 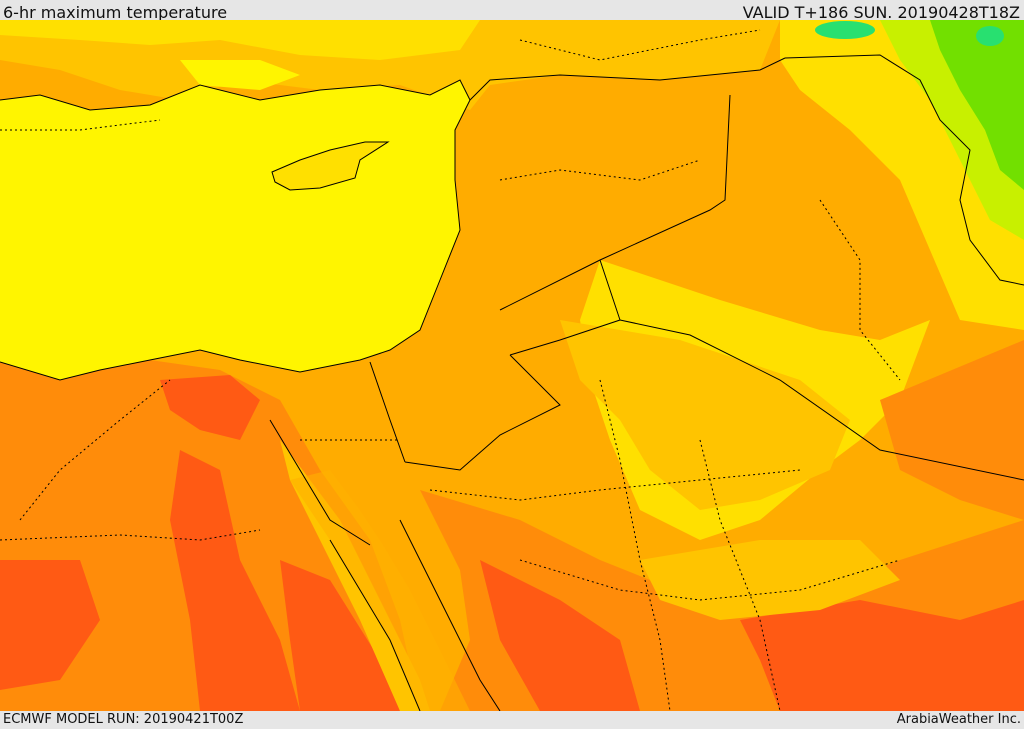 What do you see at coordinates (123, 719) in the screenshot?
I see `model-run-label: ECMWF MODEL RUN: 20190421T00Z` at bounding box center [123, 719].